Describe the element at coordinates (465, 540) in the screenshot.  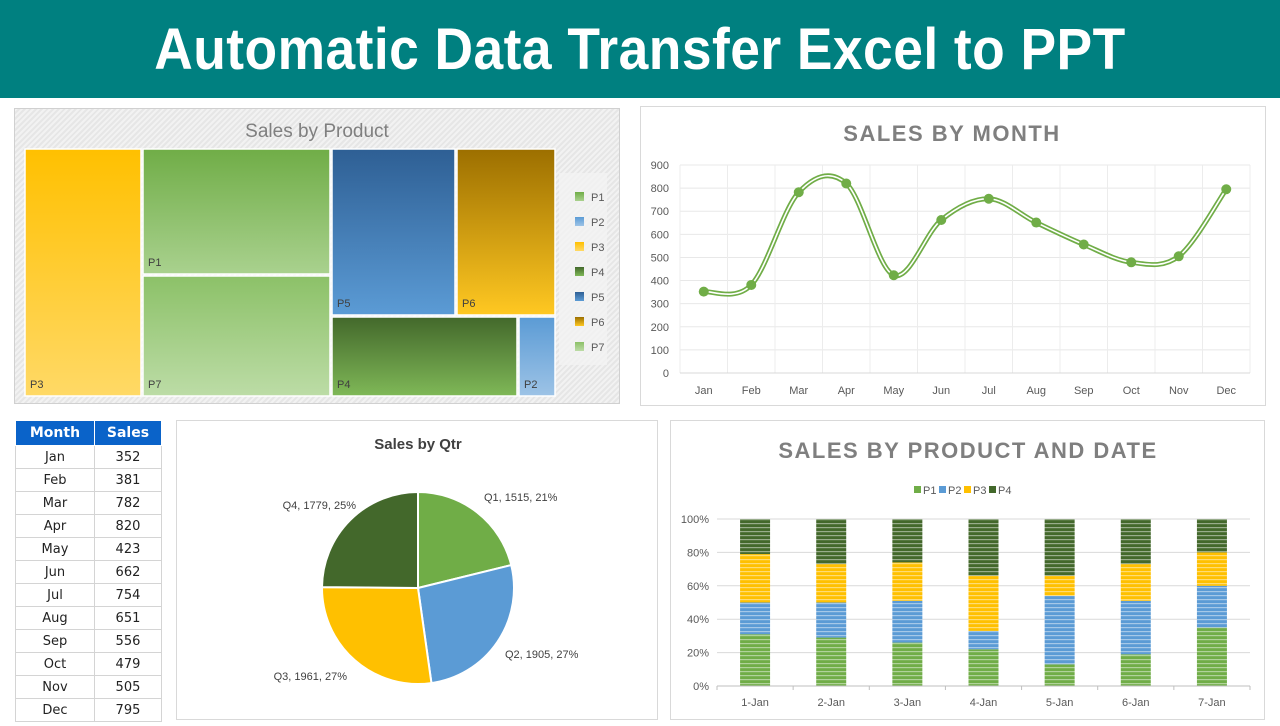
I see `pie-slice-q1` at that location.